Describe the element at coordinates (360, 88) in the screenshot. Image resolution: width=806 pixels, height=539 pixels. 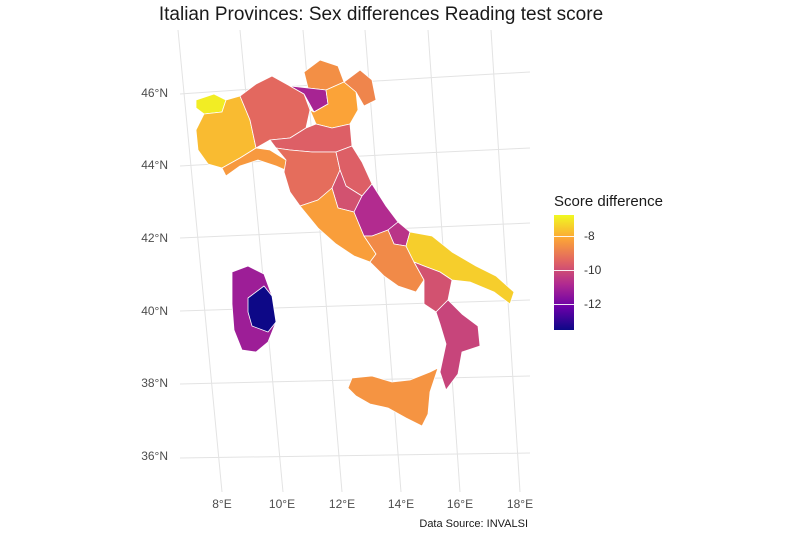
I see `region-friuli` at that location.